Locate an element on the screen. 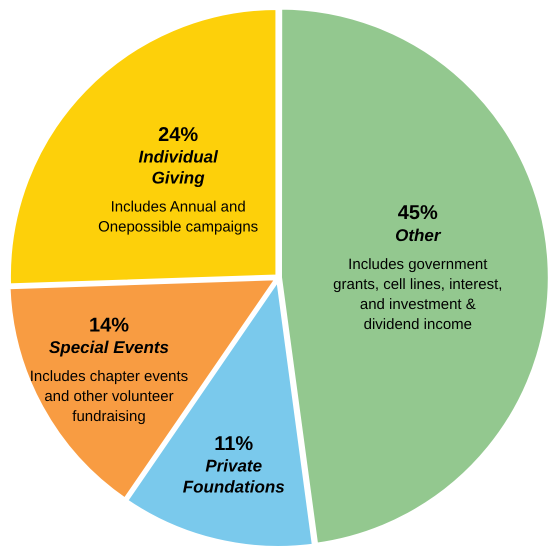  data-label: 24% is located at coordinates (178, 135).